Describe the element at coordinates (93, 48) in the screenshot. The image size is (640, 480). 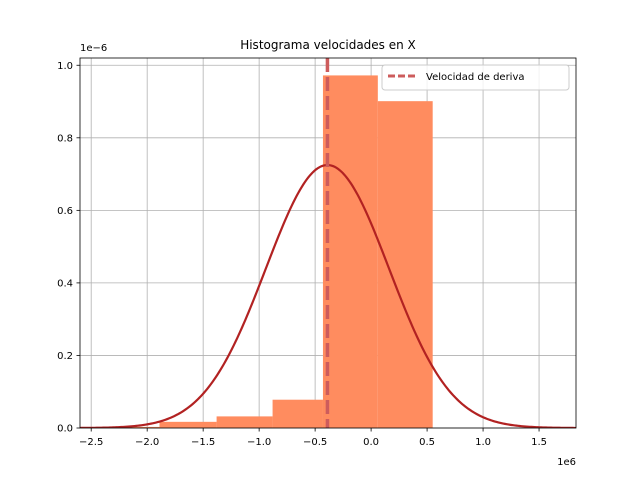
I see `y-offset-label: 1e−6` at that location.